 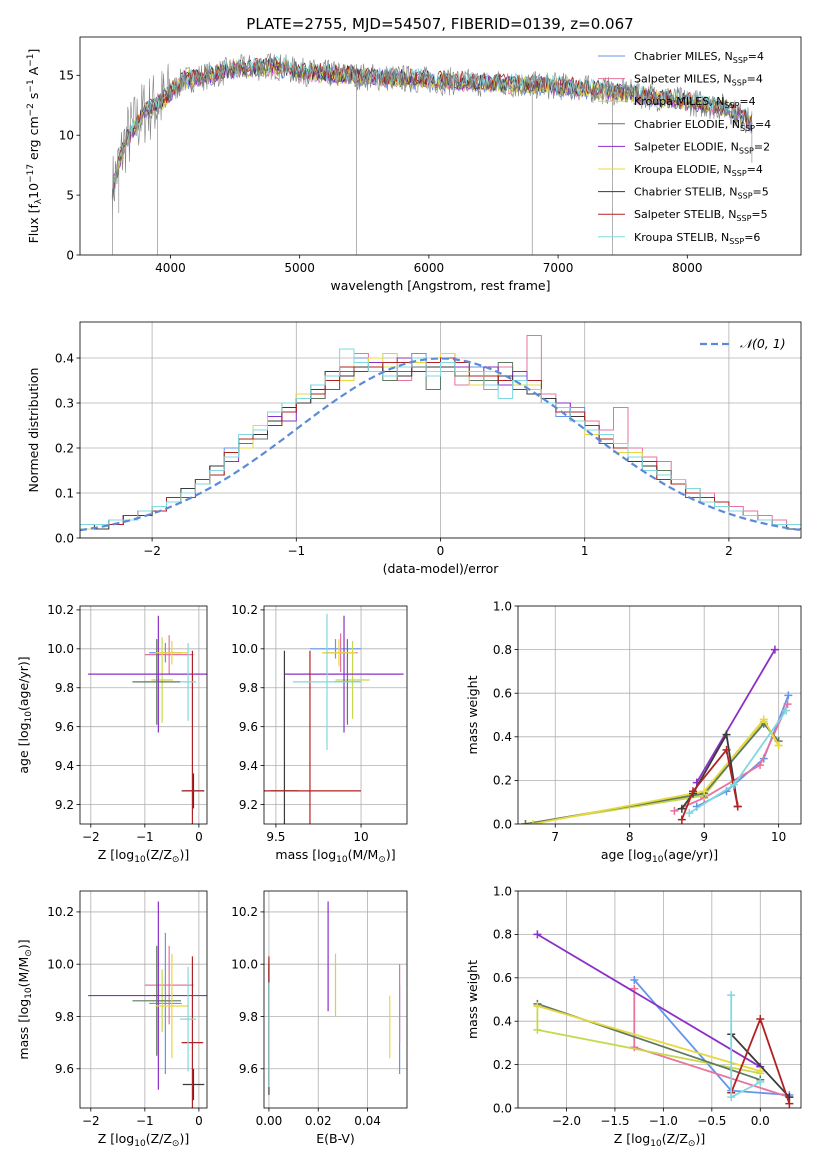 I want to click on x-tick-label: −1.0, so click(x=663, y=1121).